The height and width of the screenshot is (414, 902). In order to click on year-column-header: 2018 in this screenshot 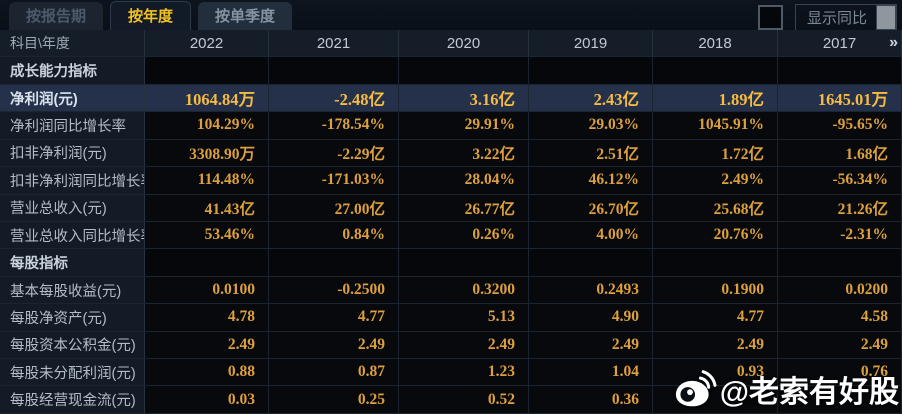, I will do `click(715, 43)`.